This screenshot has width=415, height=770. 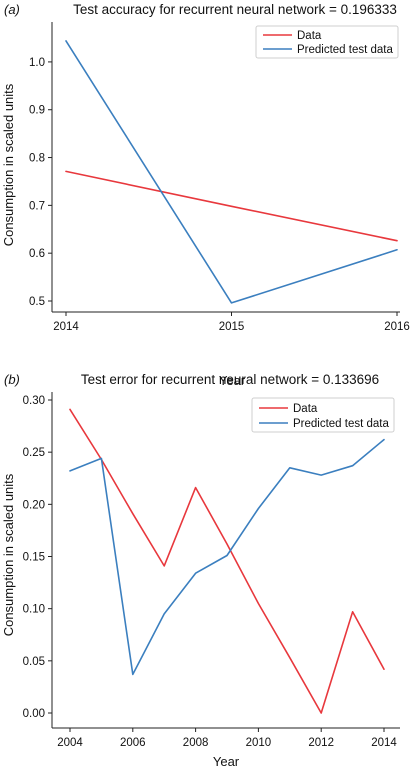 What do you see at coordinates (133, 743) in the screenshot?
I see `x-tick-label: 2006` at bounding box center [133, 743].